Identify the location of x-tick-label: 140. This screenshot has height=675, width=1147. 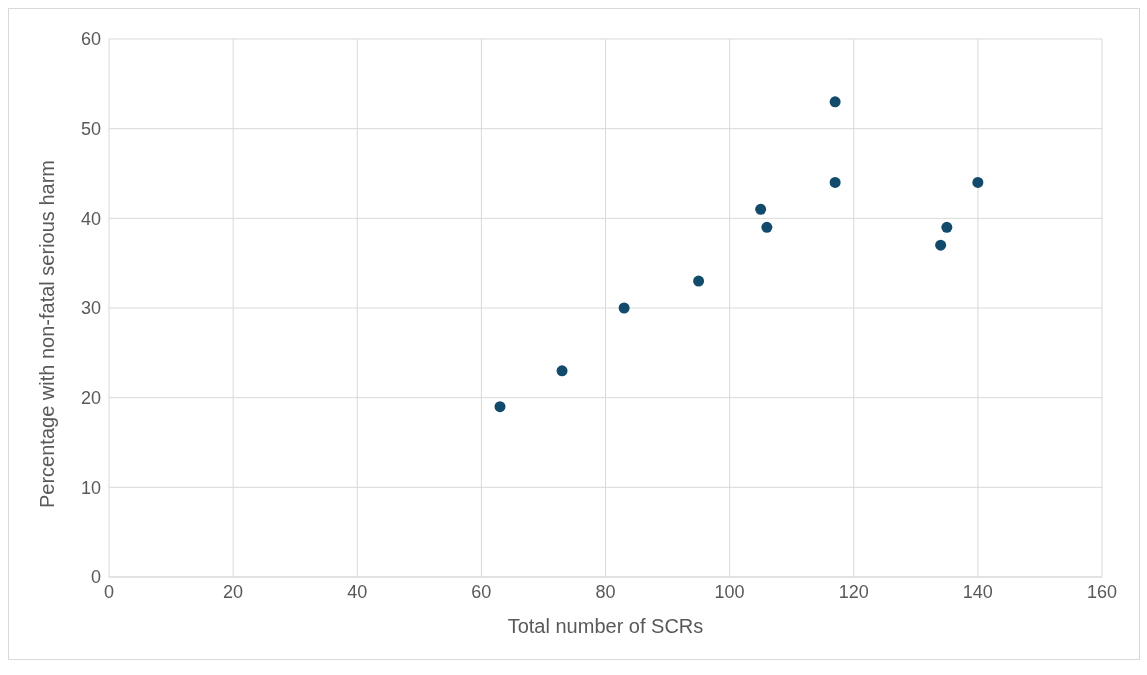
(977, 591).